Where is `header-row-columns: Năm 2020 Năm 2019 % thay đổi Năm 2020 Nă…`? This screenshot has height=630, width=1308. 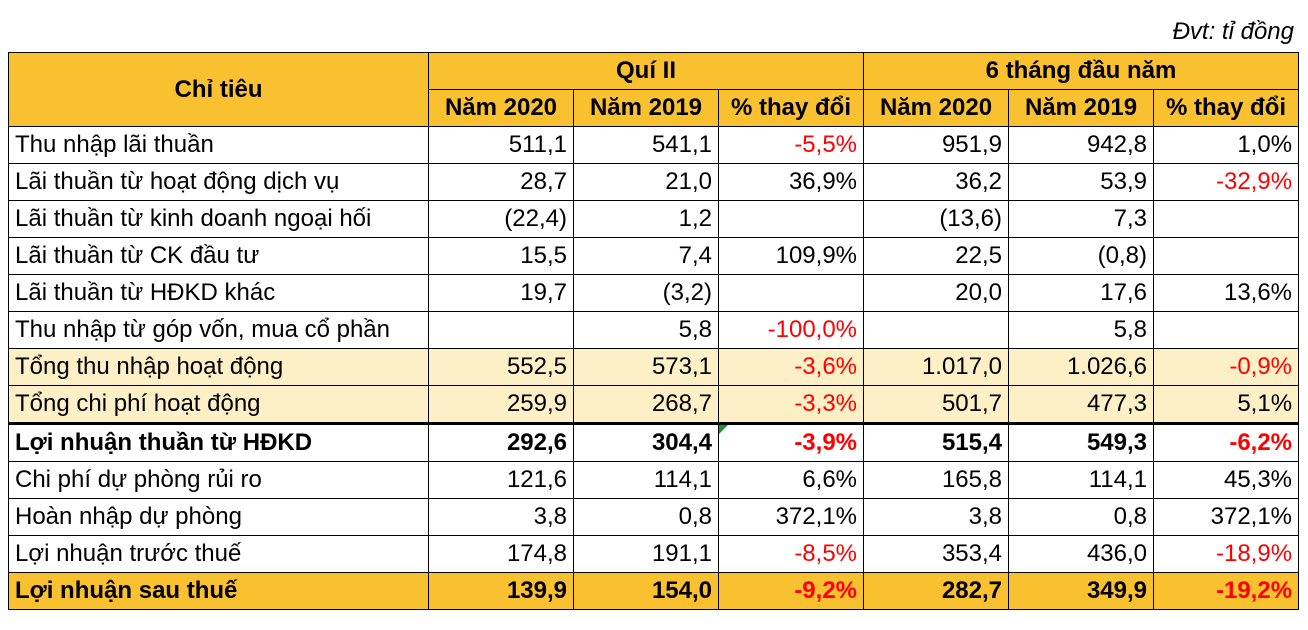 header-row-columns: Năm 2020 Năm 2019 % thay đổi Năm 2020 Nă… is located at coordinates (654, 108).